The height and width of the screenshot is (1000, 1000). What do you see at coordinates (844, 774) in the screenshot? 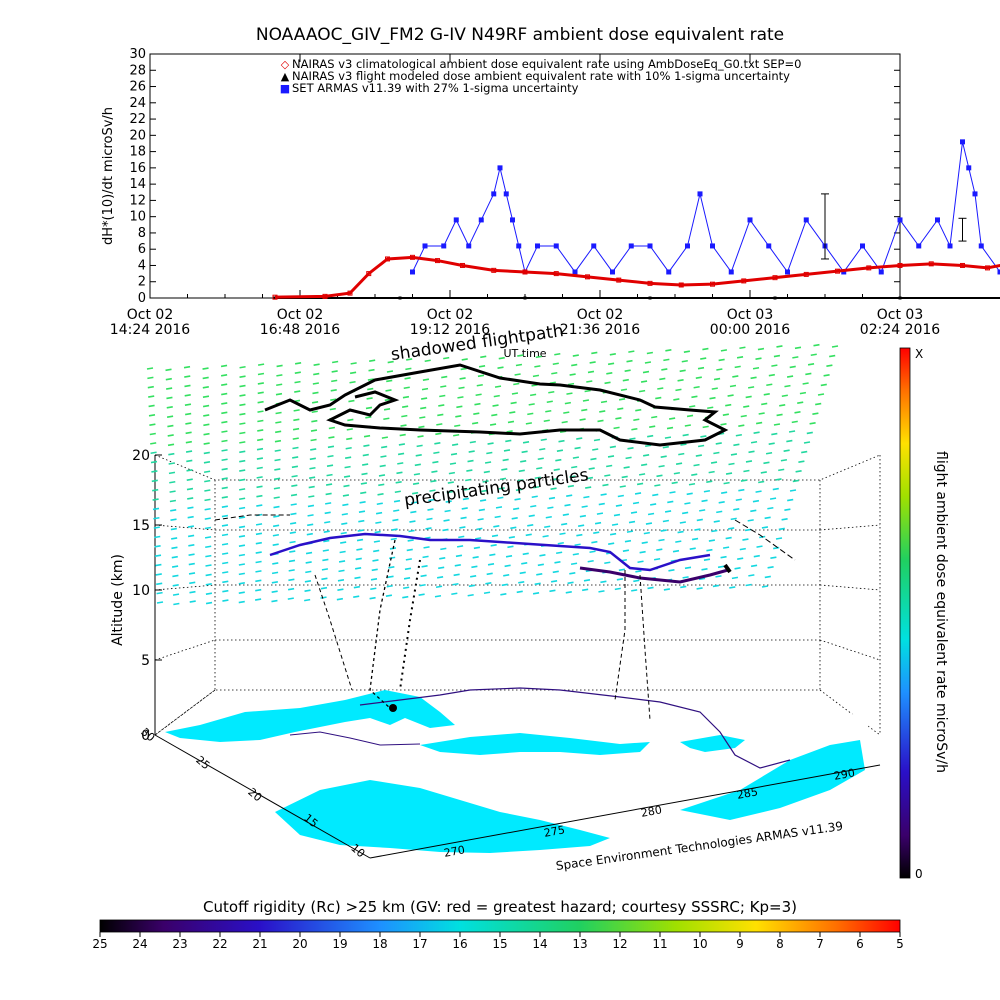
I see `lon-tick-label: 290` at bounding box center [844, 774].